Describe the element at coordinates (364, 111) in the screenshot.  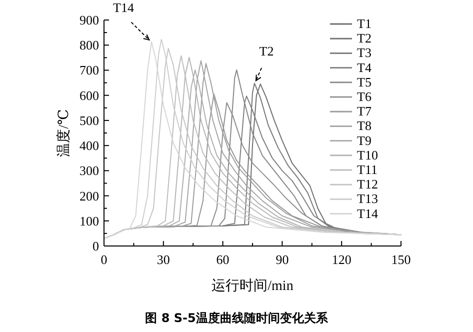
I see `legend-label: T7` at that location.